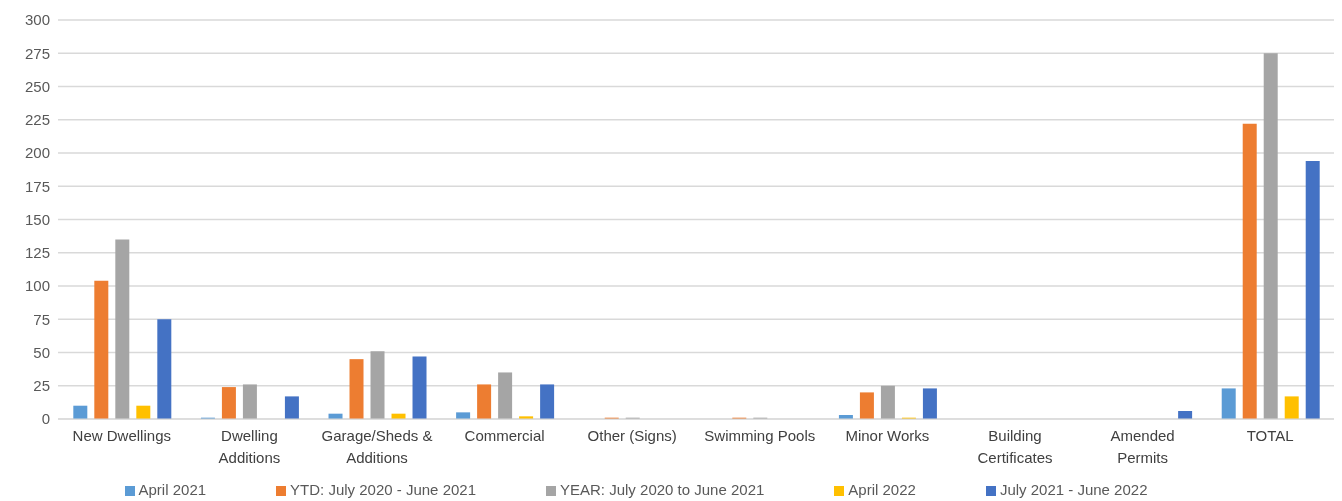 This screenshot has height=501, width=1342. Describe the element at coordinates (662, 489) in the screenshot. I see `legend-label: YEAR: July 2020 to June 2021` at that location.